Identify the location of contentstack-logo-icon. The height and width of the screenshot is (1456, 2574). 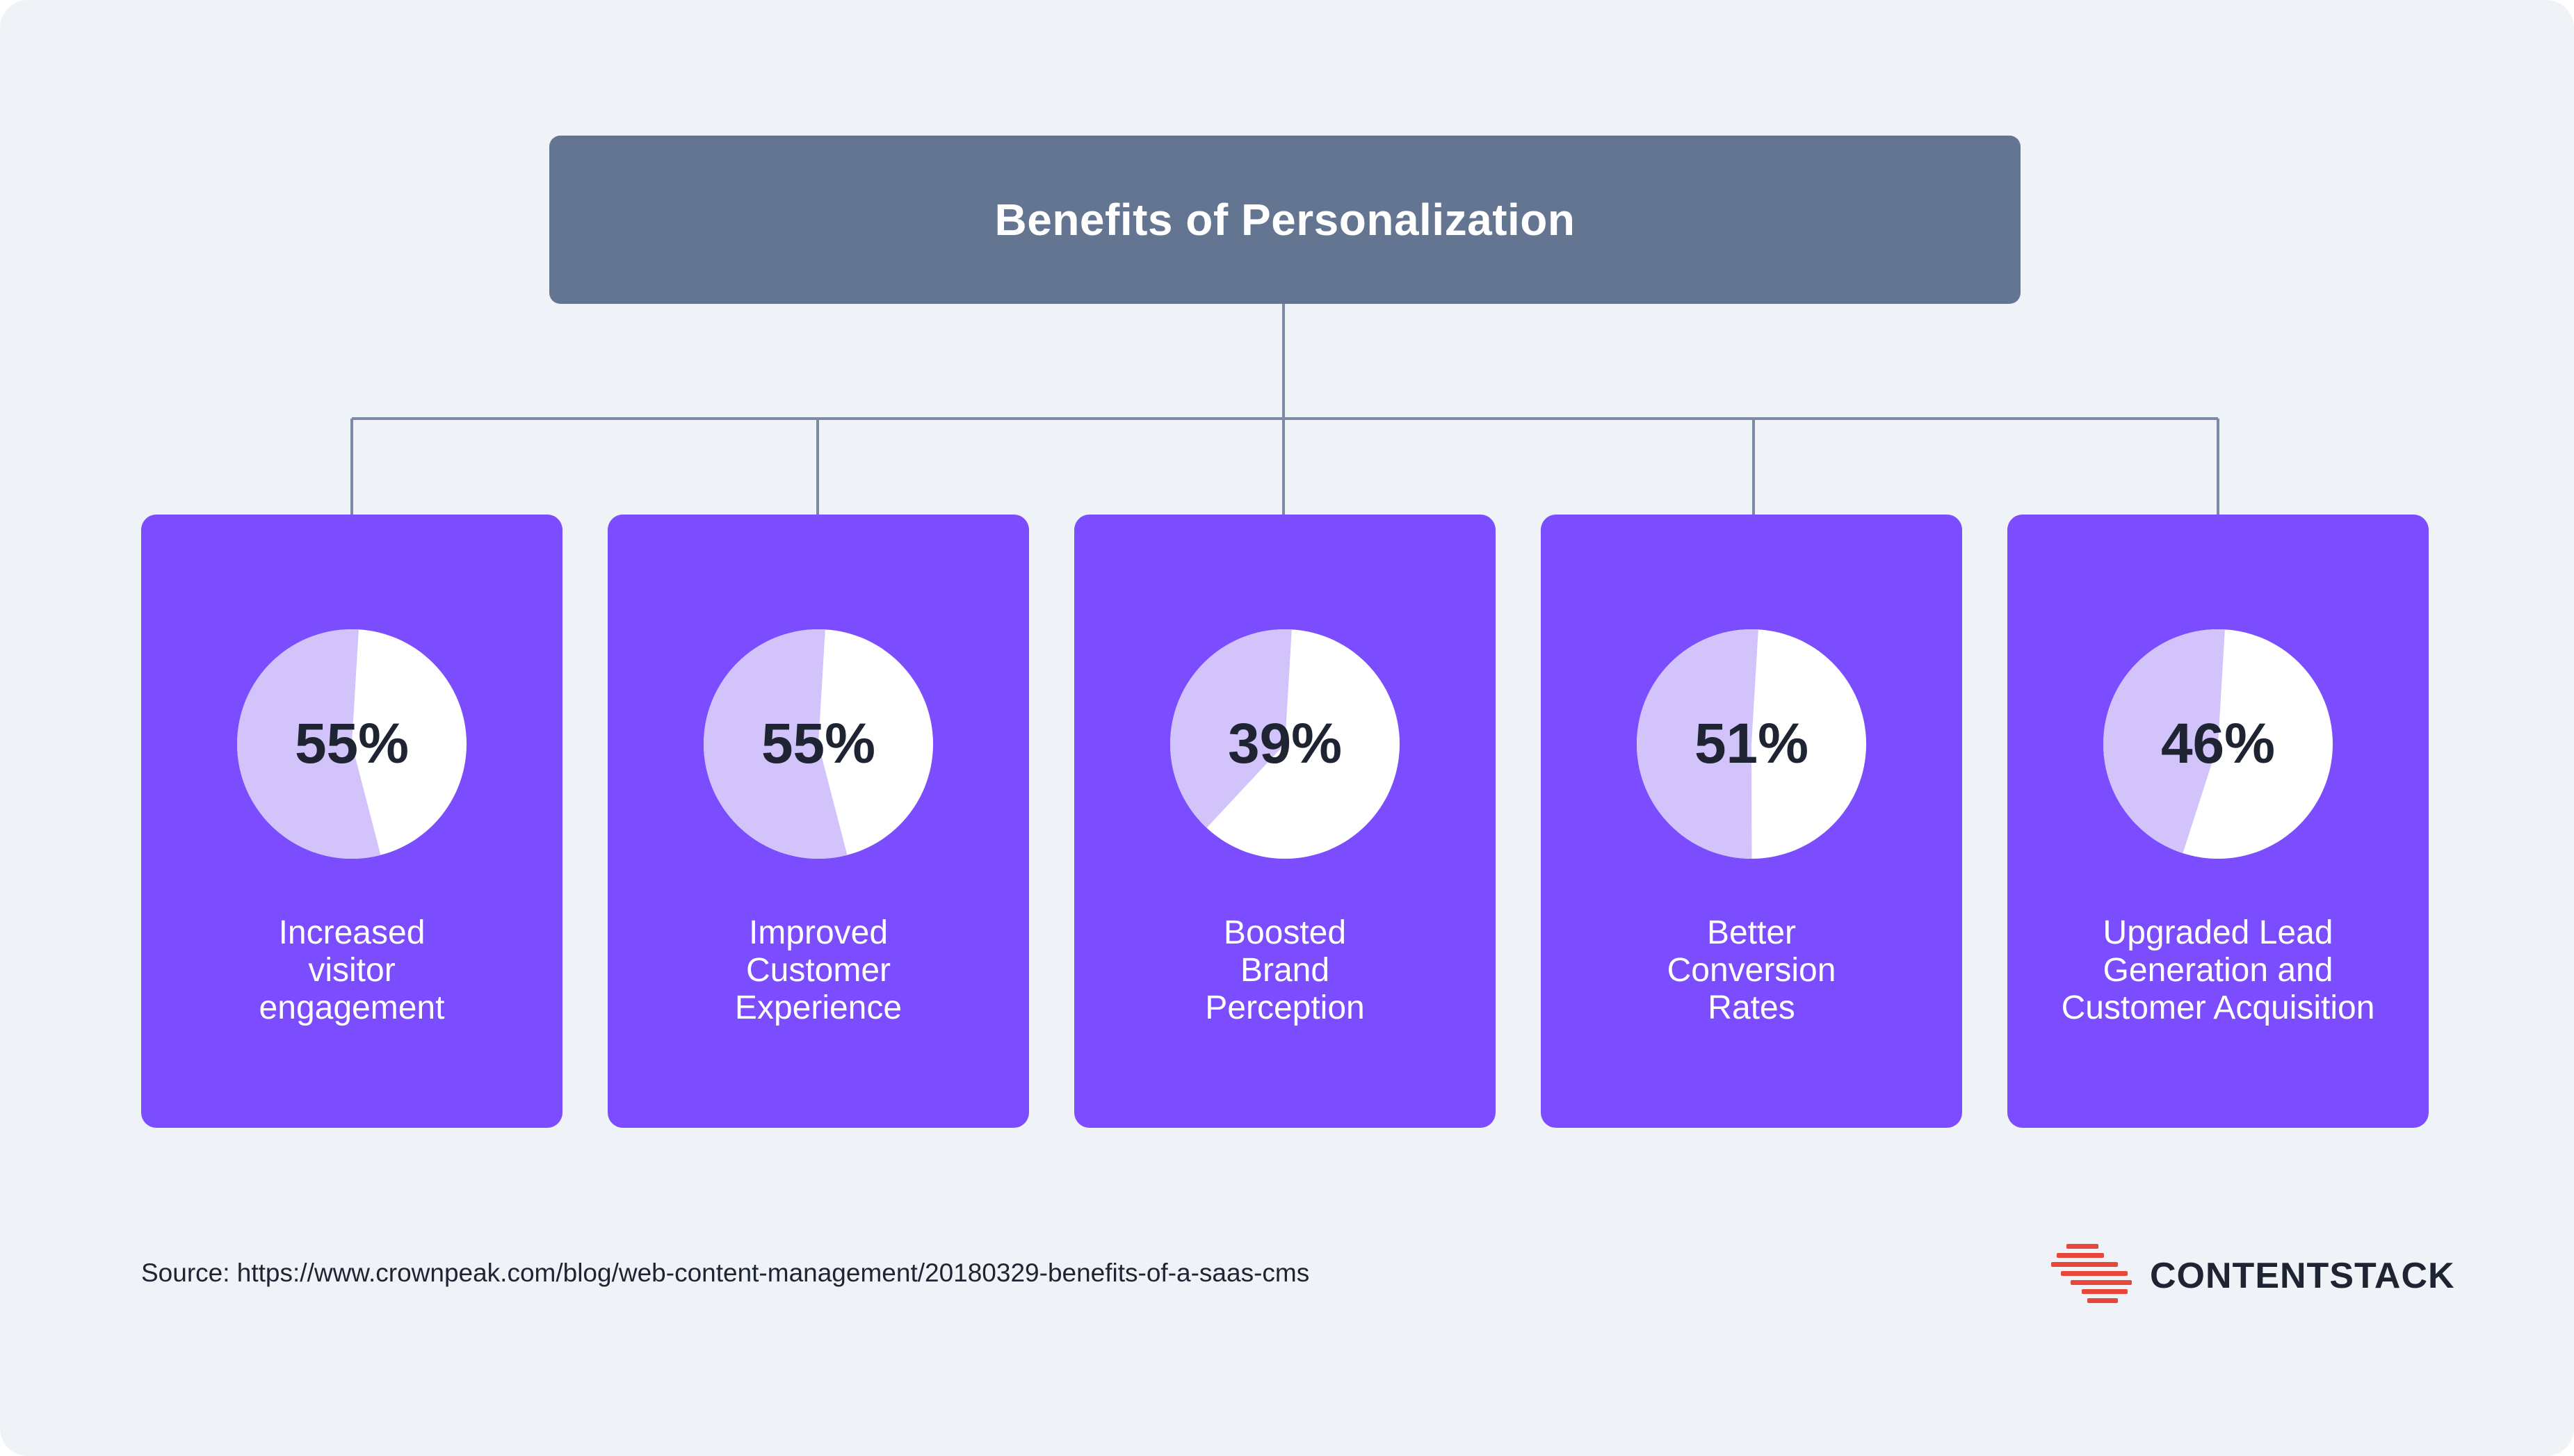
(2091, 1273).